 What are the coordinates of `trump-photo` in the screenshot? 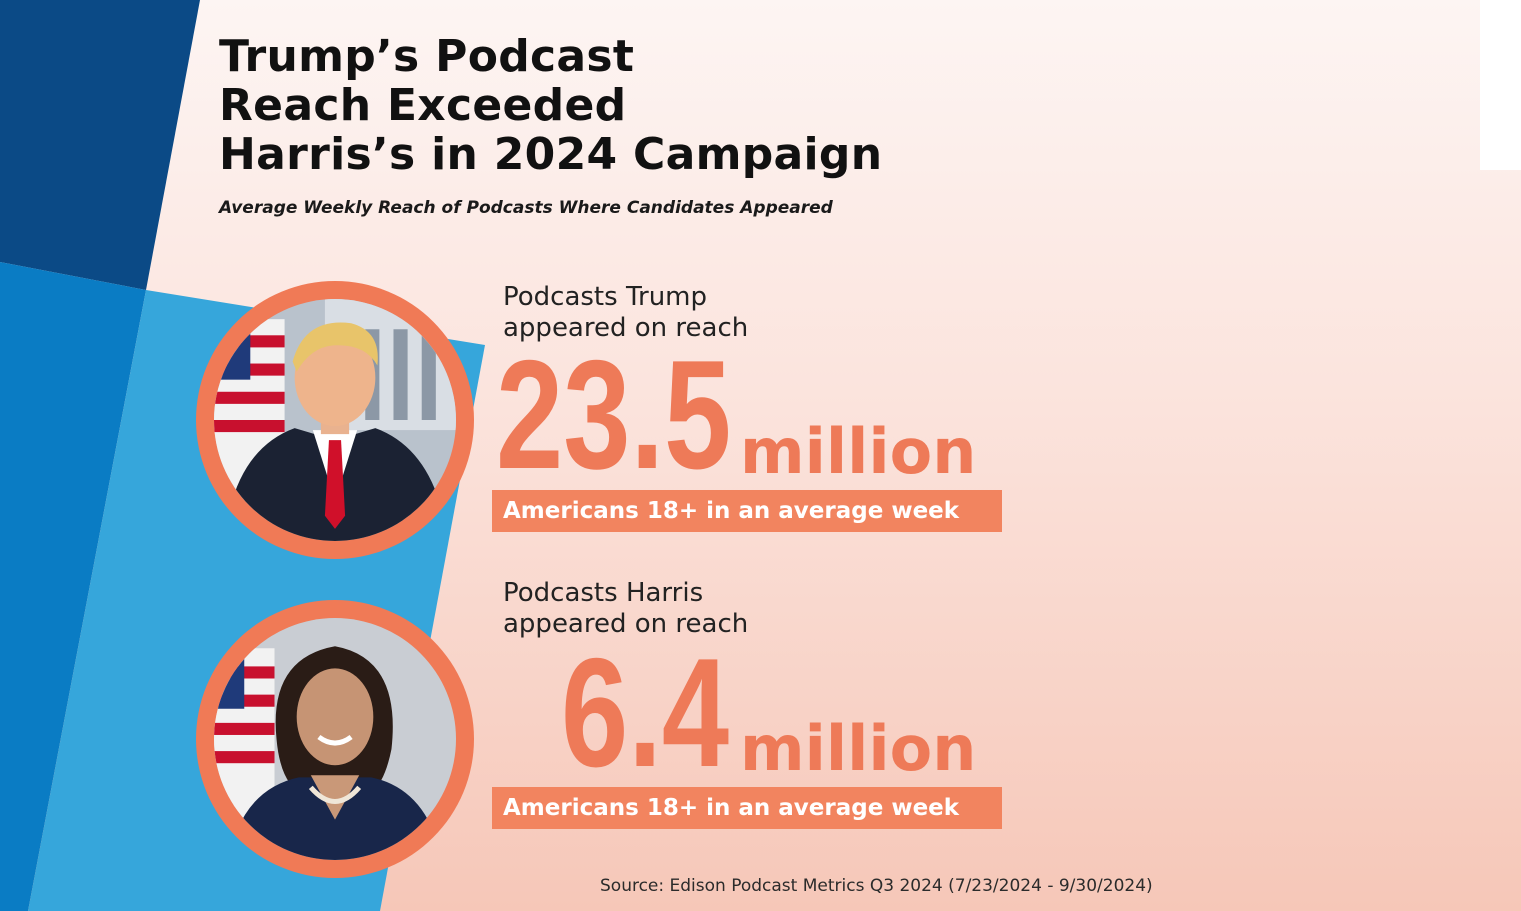 It's located at (335, 420).